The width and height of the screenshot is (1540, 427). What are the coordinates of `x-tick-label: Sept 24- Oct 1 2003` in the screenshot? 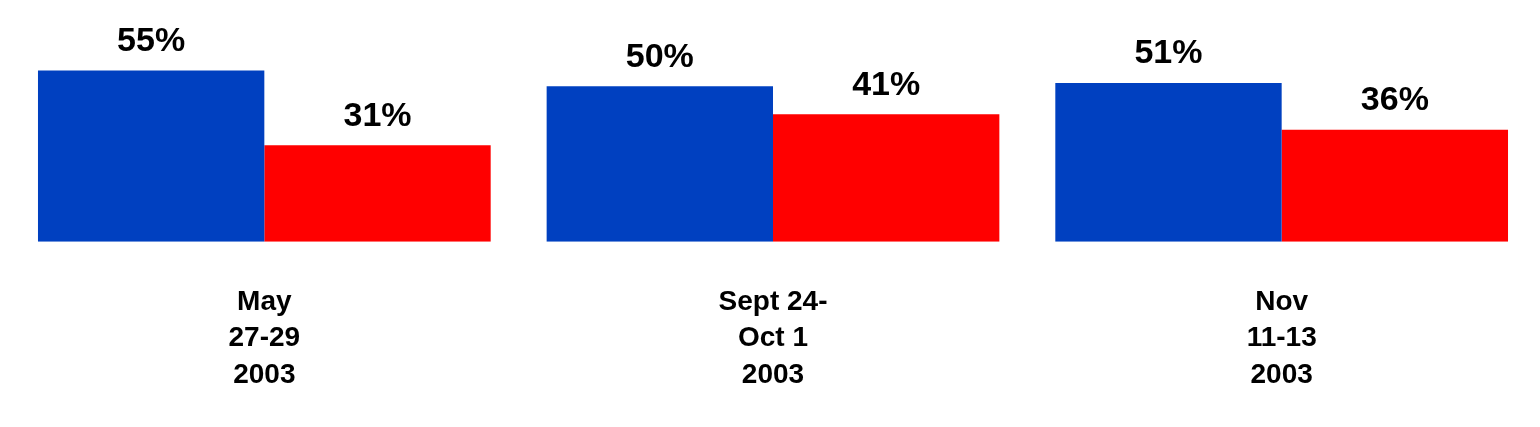 It's located at (773, 336).